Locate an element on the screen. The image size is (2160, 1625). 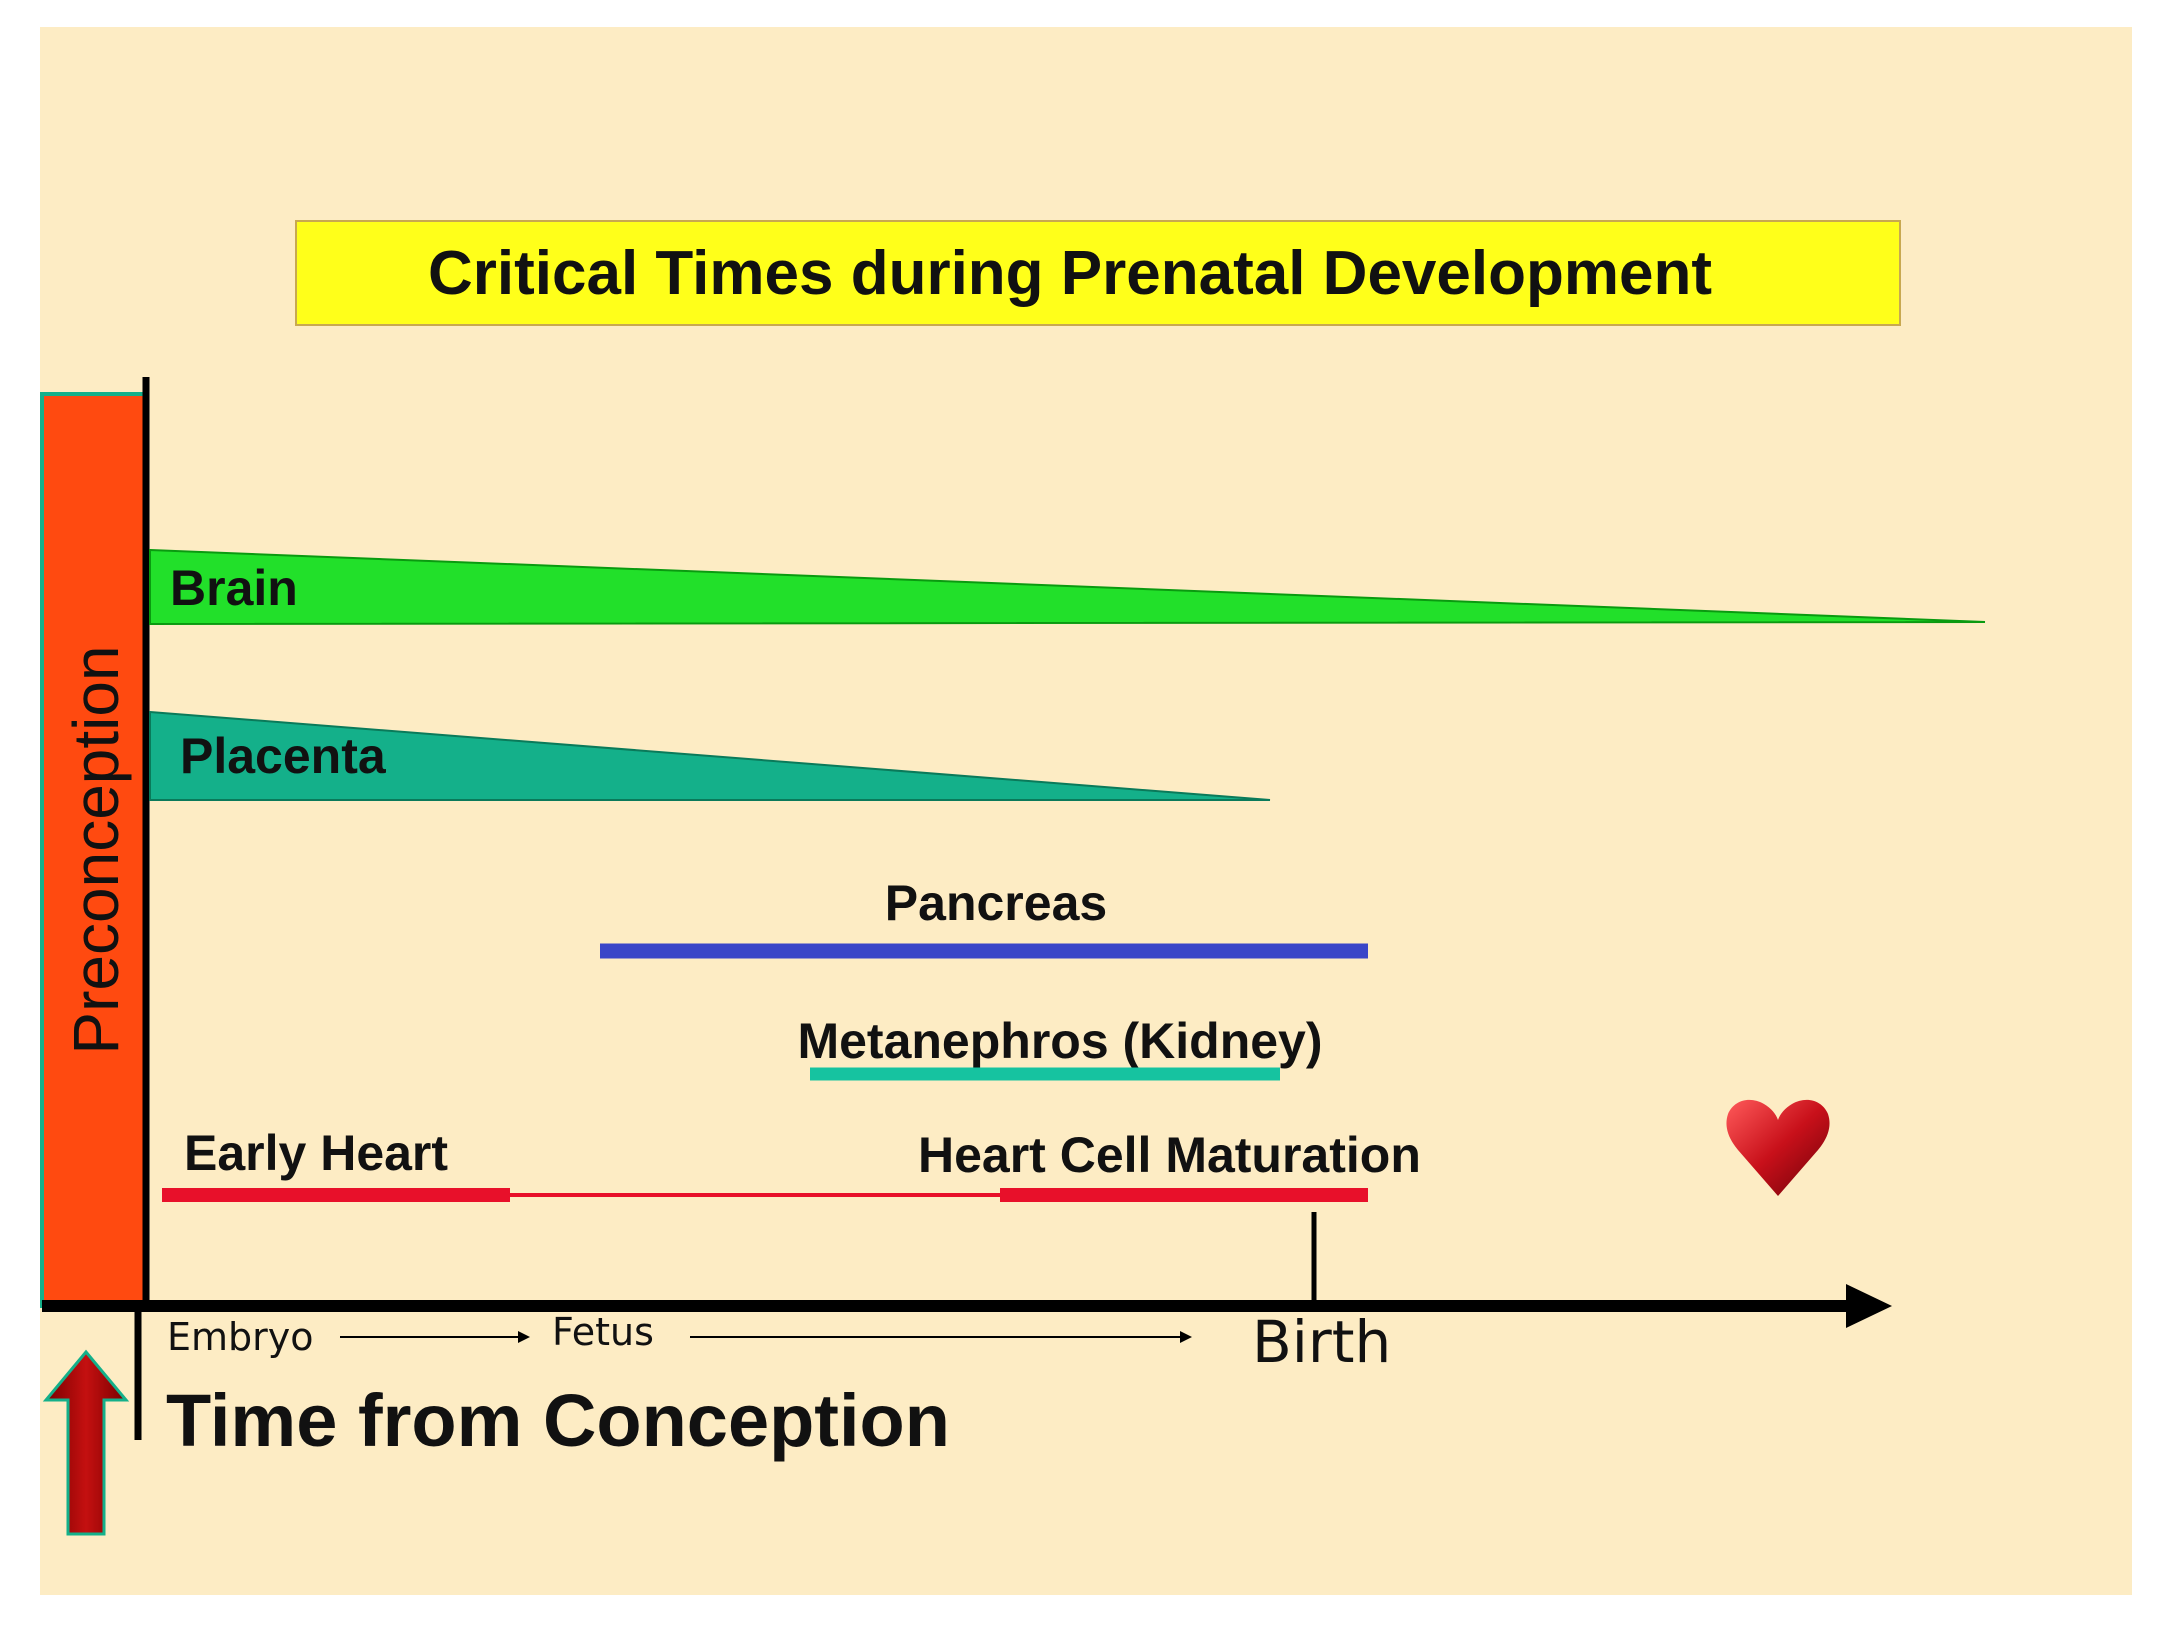
title-box is located at coordinates (1098, 273).